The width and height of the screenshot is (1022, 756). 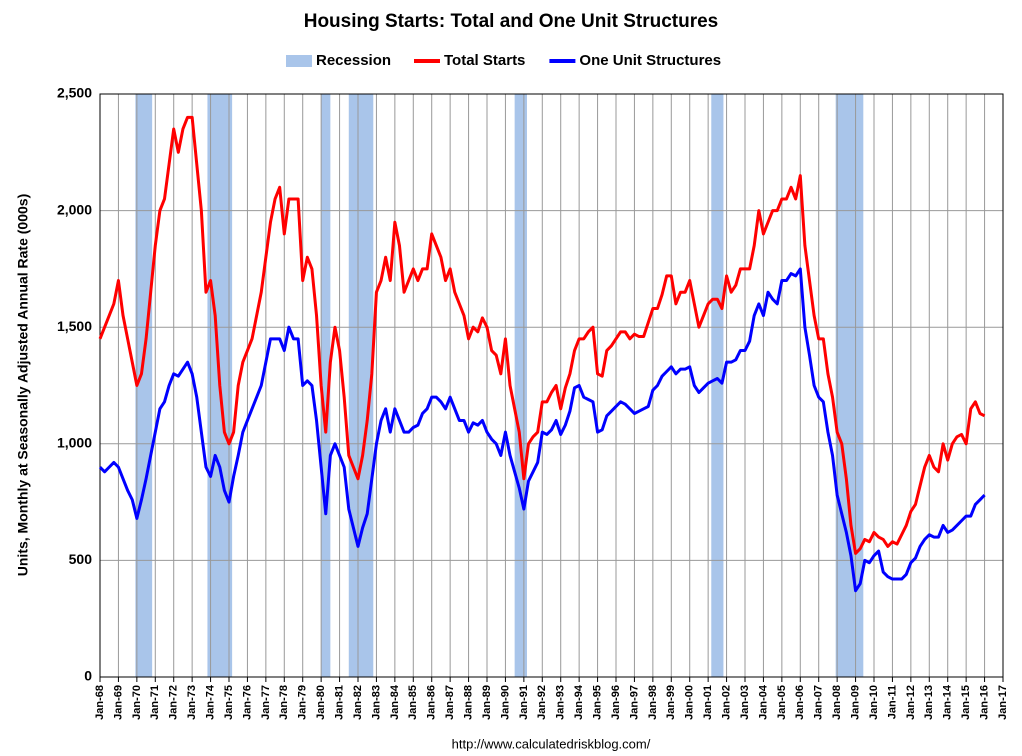 What do you see at coordinates (948, 702) in the screenshot?
I see `x-tick-label: Jan-14` at bounding box center [948, 702].